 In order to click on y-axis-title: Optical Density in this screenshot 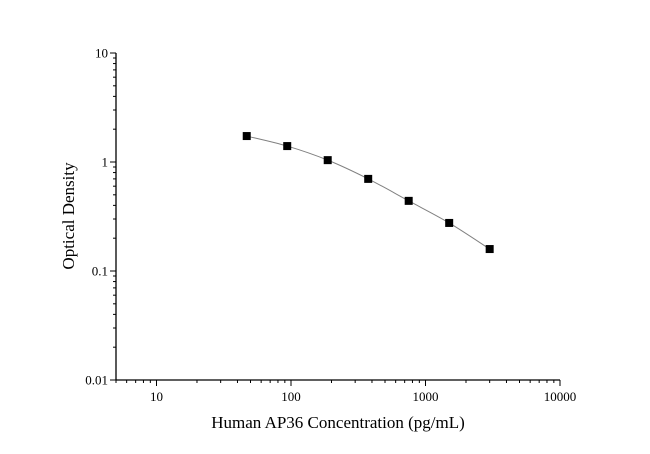, I will do `click(68, 216)`.